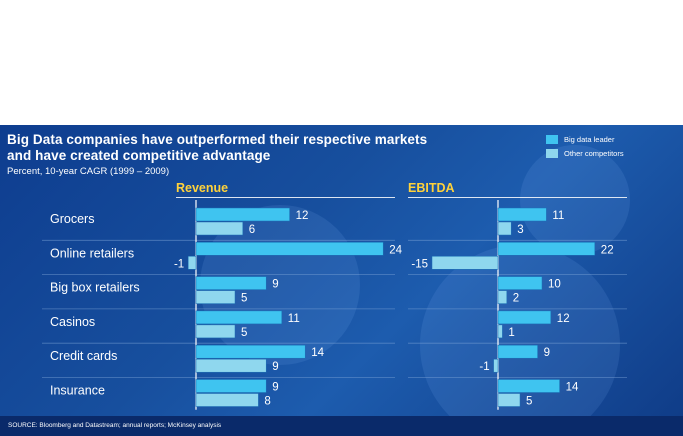  I want to click on chart-subtitle: Percent, 10-year CAGR (1999 – 2009), so click(88, 171).